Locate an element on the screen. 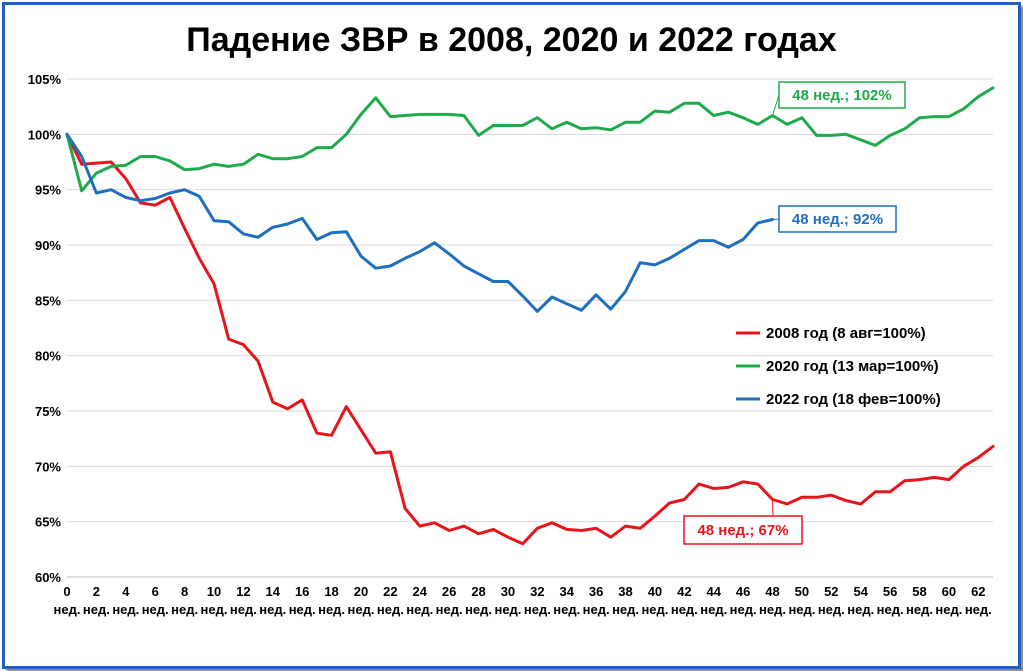 This screenshot has height=671, width=1023. annotation-label: 48 нед.; 67% is located at coordinates (742, 530).